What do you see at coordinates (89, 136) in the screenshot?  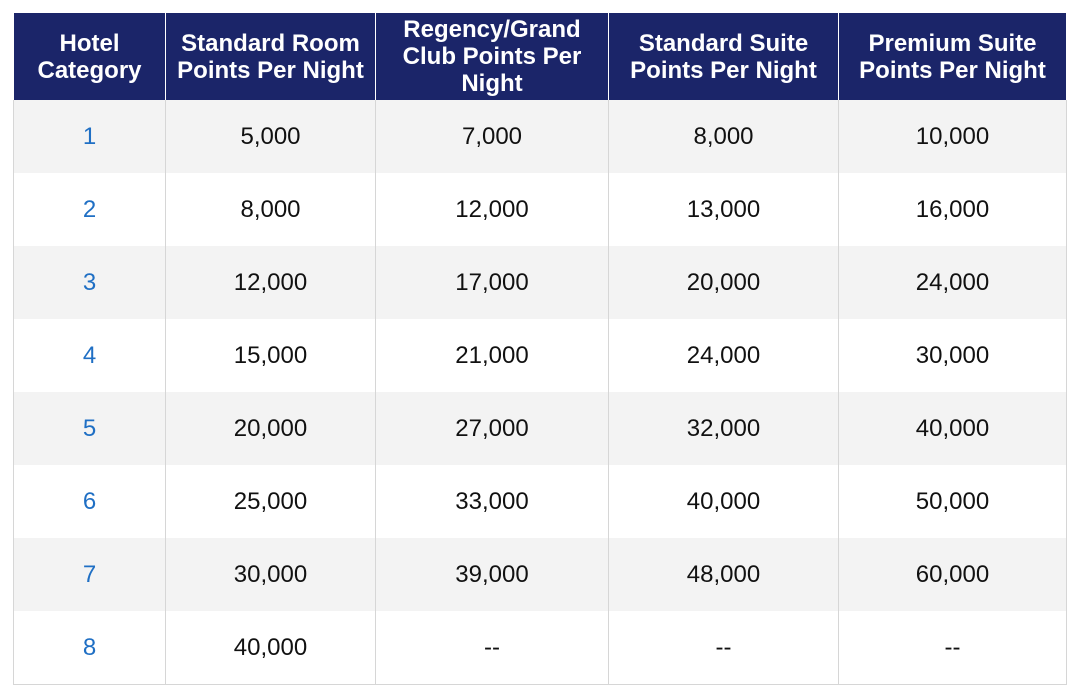 I see `category-cell: 1` at bounding box center [89, 136].